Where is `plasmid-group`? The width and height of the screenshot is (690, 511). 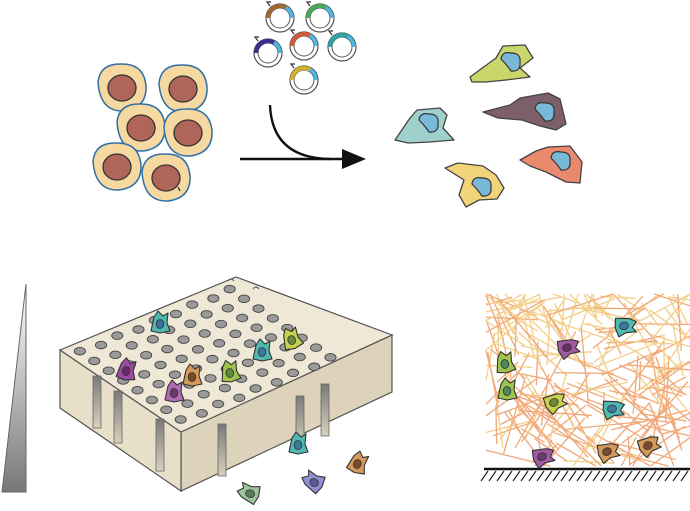
plasmid-group is located at coordinates (305, 48).